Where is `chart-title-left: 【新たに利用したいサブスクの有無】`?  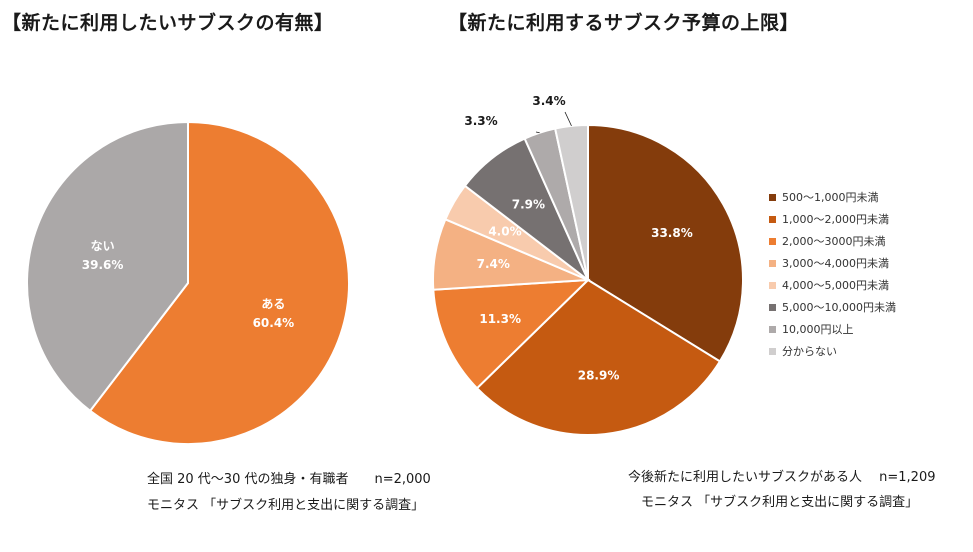 chart-title-left: 【新たに利用したいサブスクの有無】 is located at coordinates (168, 23).